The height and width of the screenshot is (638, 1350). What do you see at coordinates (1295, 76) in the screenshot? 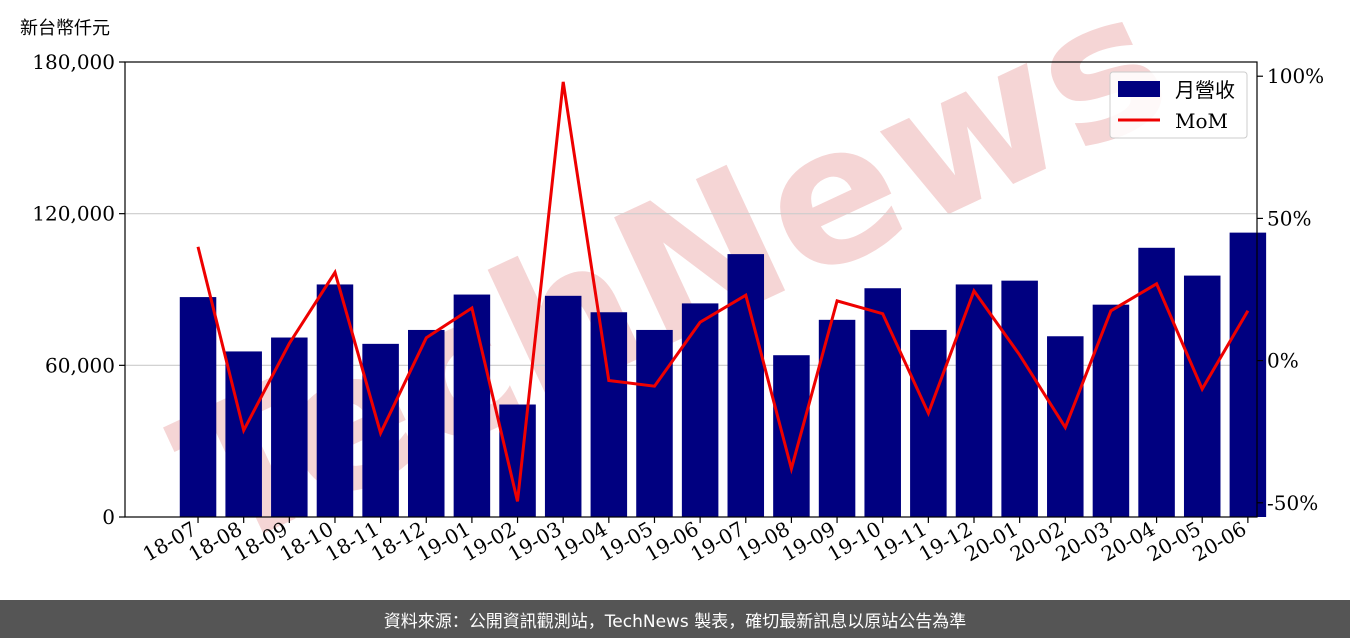
I see `y2-tick-label: 100%` at bounding box center [1295, 76].